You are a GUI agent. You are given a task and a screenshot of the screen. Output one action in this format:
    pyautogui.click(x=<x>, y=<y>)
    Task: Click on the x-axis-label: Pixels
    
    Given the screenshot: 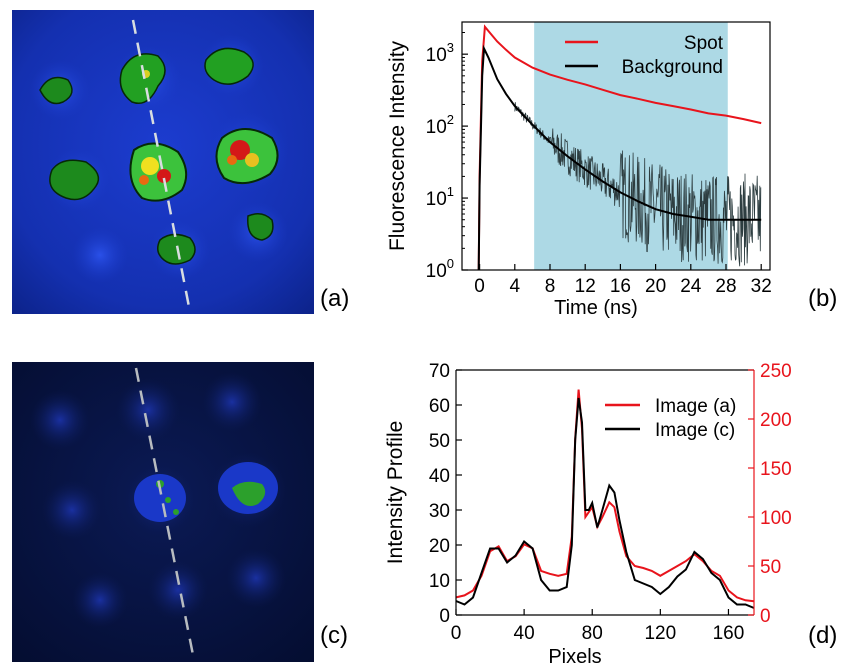 What is the action you would take?
    pyautogui.click(x=574, y=656)
    